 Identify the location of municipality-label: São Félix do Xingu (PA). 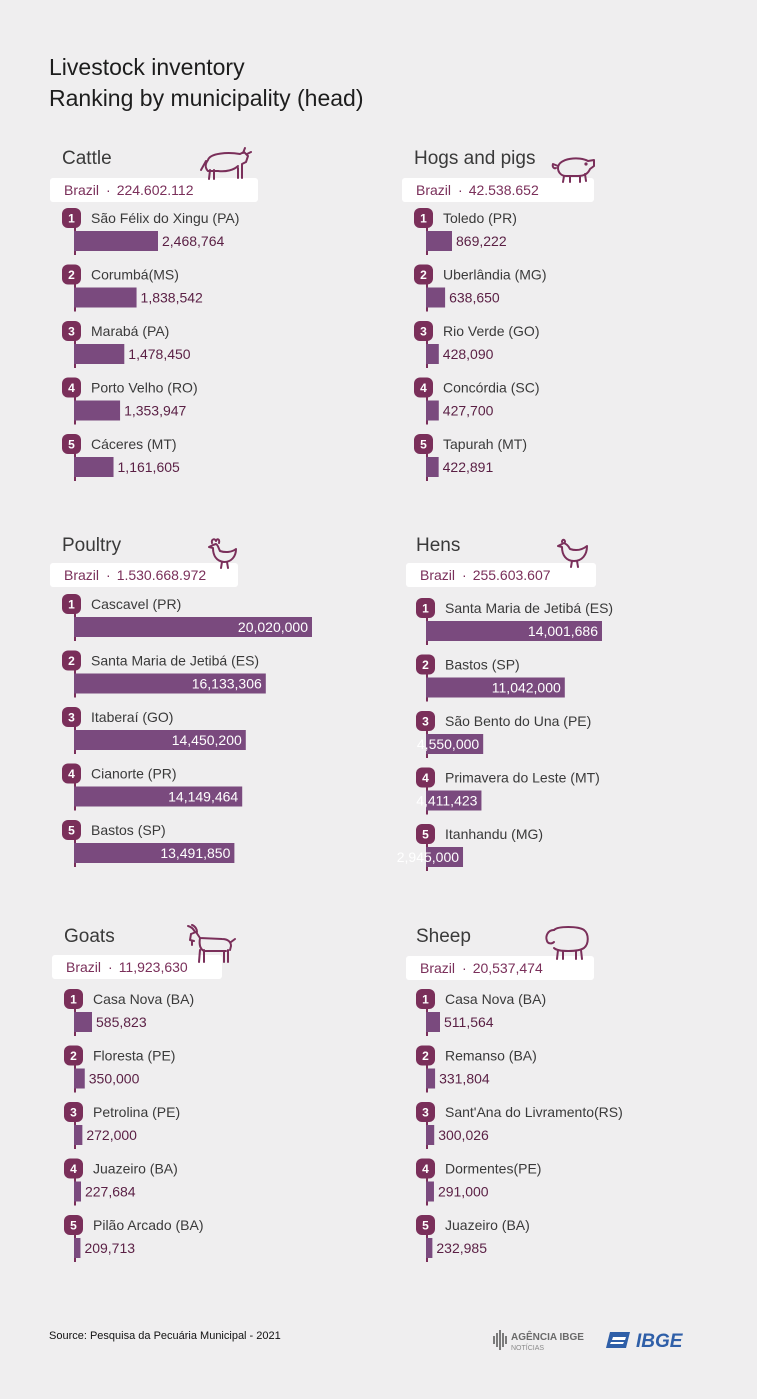
(165, 218).